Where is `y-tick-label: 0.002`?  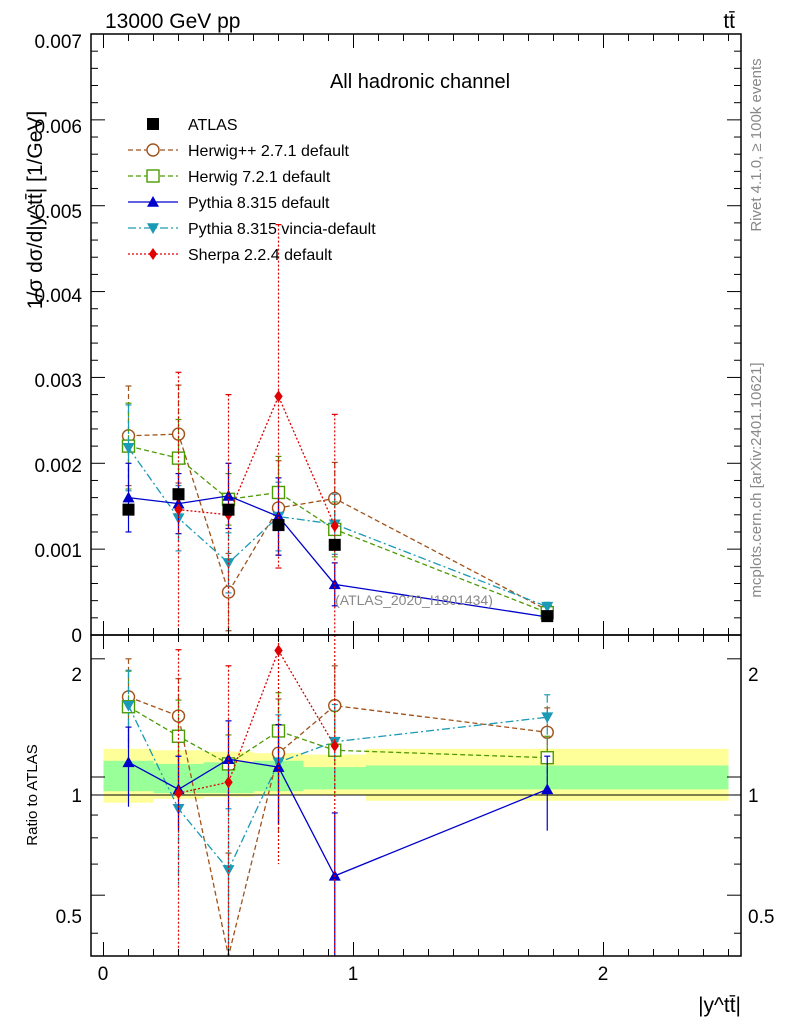 y-tick-label: 0.002 is located at coordinates (58, 466).